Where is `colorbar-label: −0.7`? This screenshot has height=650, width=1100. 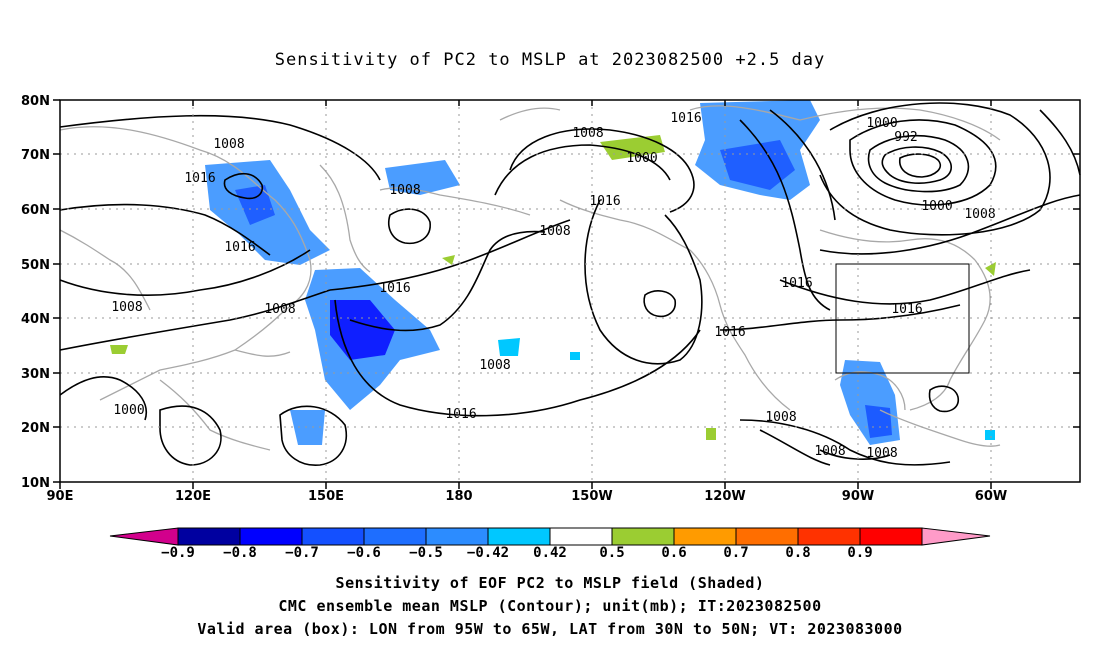
colorbar-label: −0.7 is located at coordinates (302, 553).